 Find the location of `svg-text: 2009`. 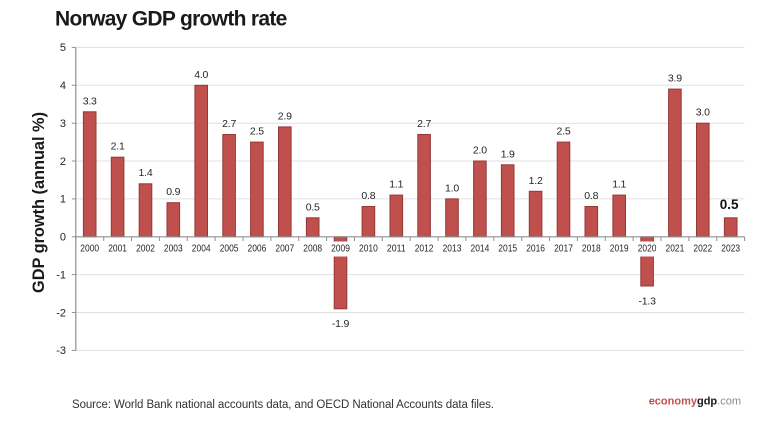

svg-text: 2009 is located at coordinates (340, 249).